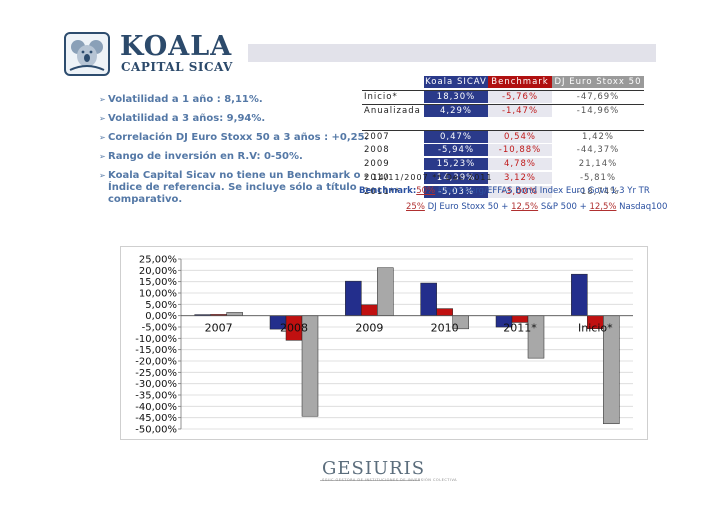 The height and width of the screenshot is (514, 728). What do you see at coordinates (642, 207) in the screenshot?
I see `benchmark-component: Nasdaq100` at bounding box center [642, 207].